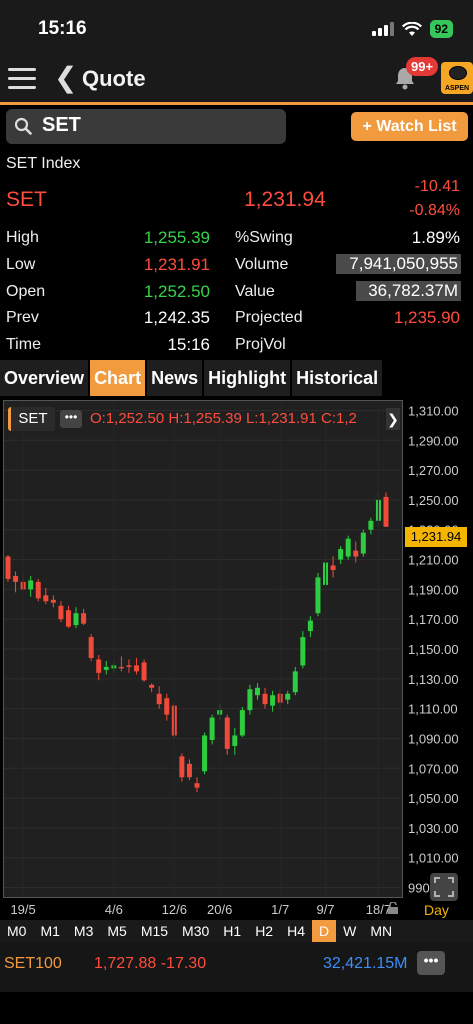 This screenshot has width=473, height=1024. What do you see at coordinates (117, 931) in the screenshot?
I see `timeframe-m5: M5` at bounding box center [117, 931].